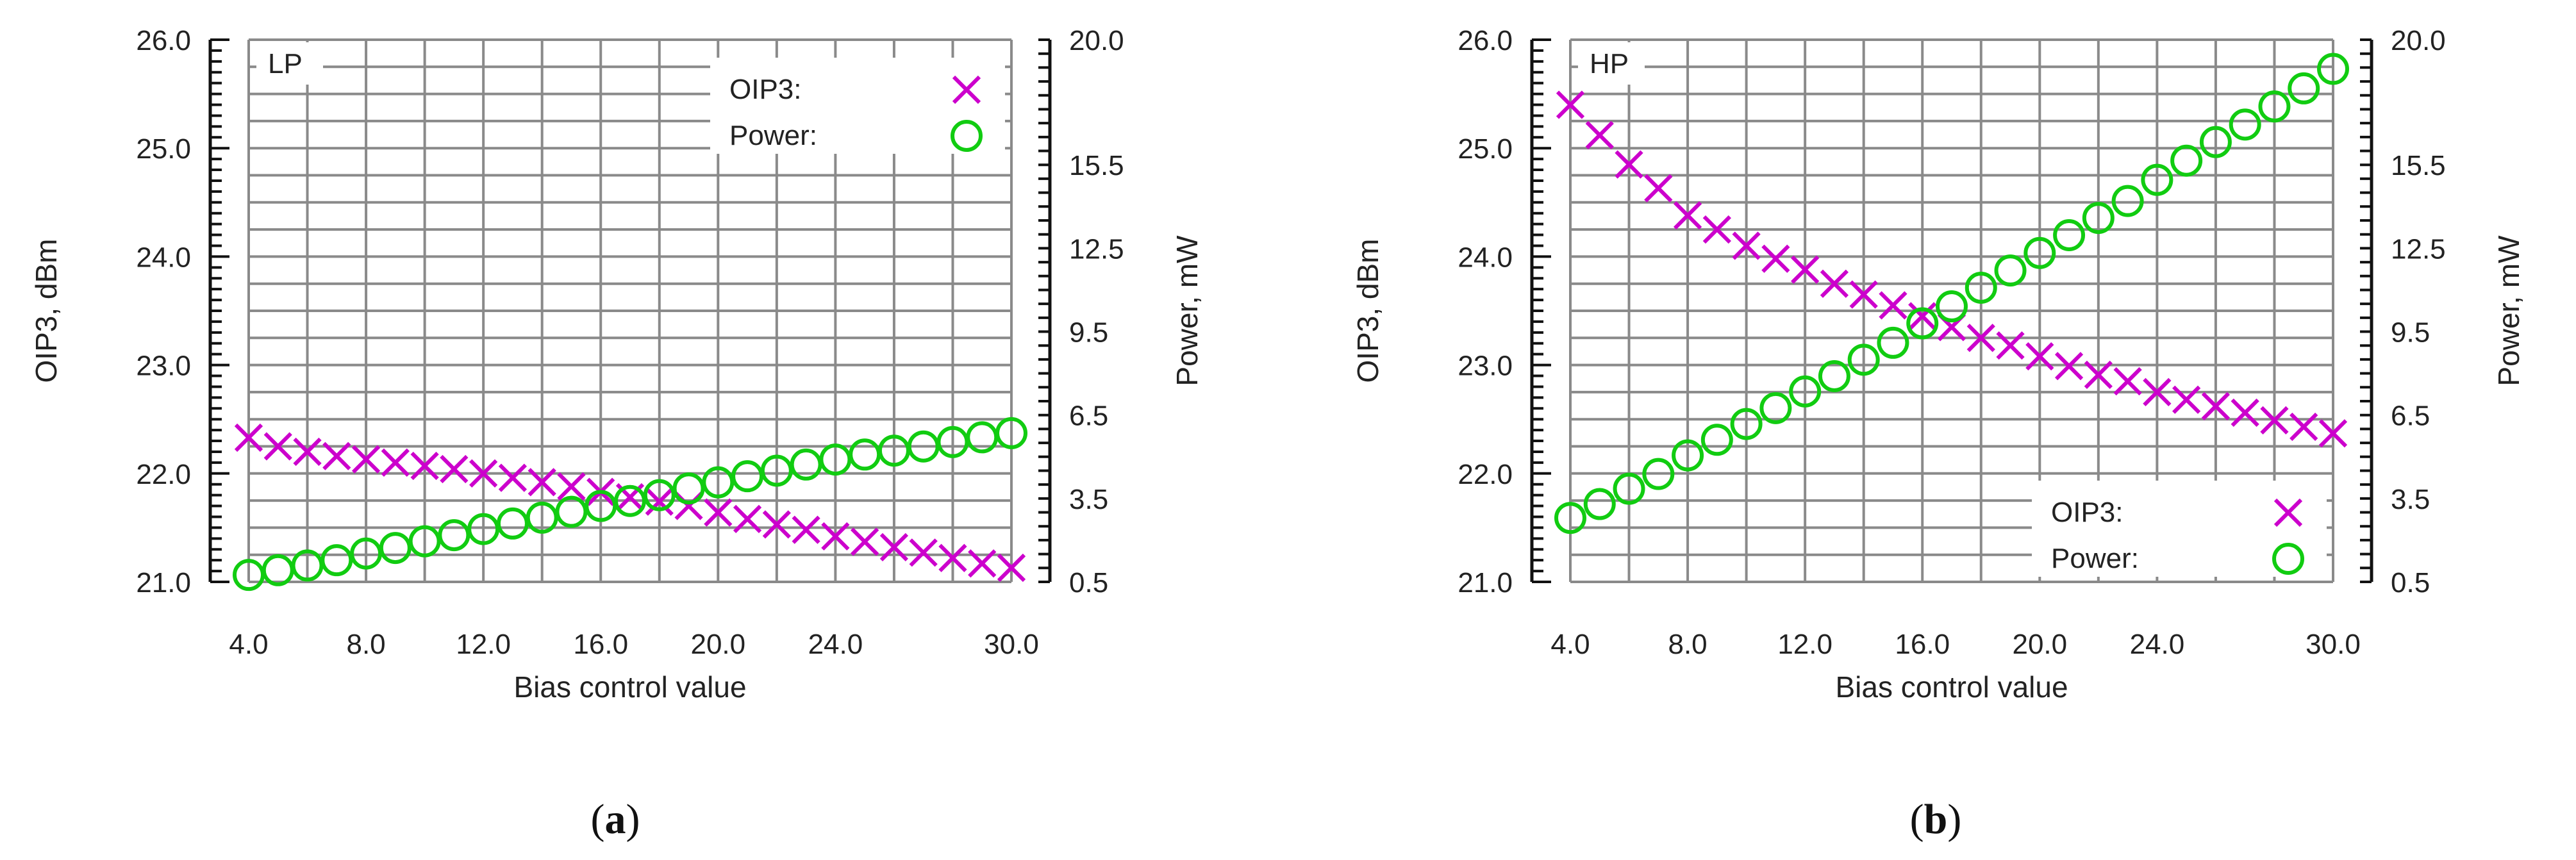  I want to click on panel-label: LP, so click(285, 63).